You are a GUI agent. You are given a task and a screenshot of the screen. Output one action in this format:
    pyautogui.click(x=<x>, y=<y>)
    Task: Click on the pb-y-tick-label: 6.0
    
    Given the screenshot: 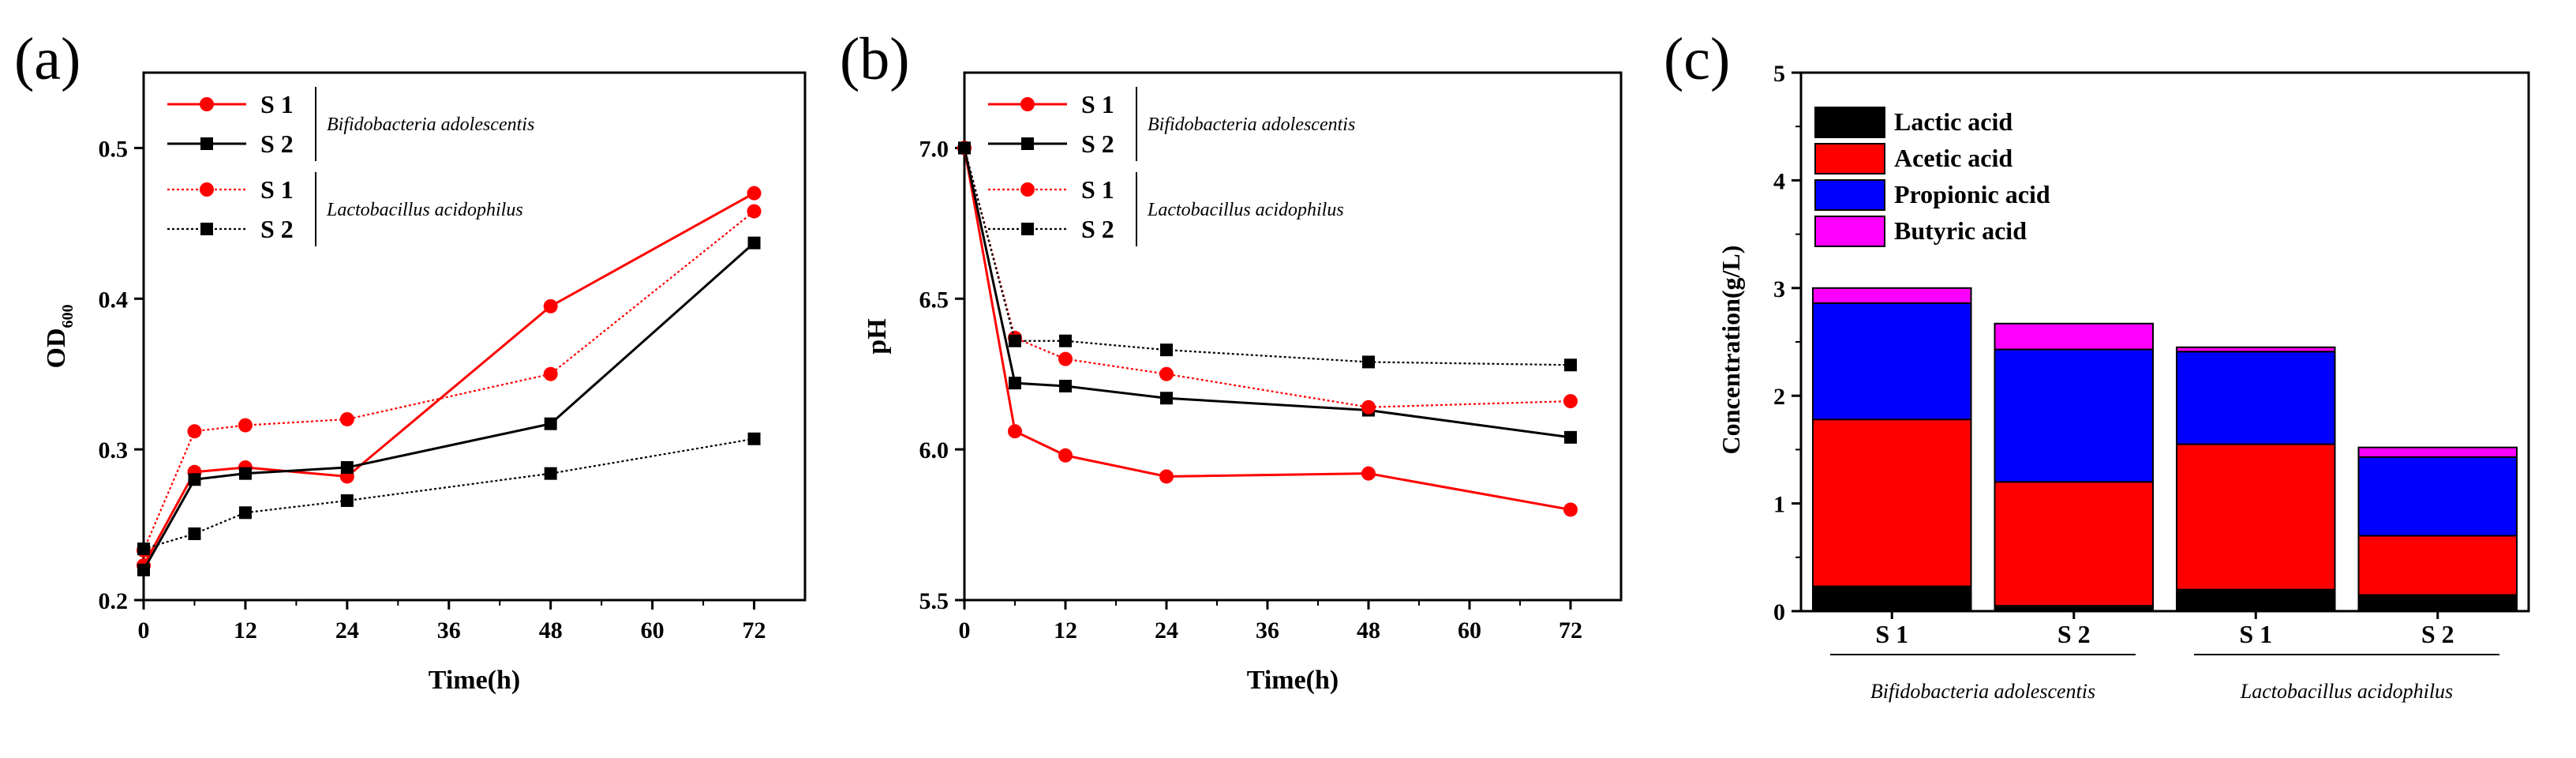 What is the action you would take?
    pyautogui.click(x=934, y=450)
    